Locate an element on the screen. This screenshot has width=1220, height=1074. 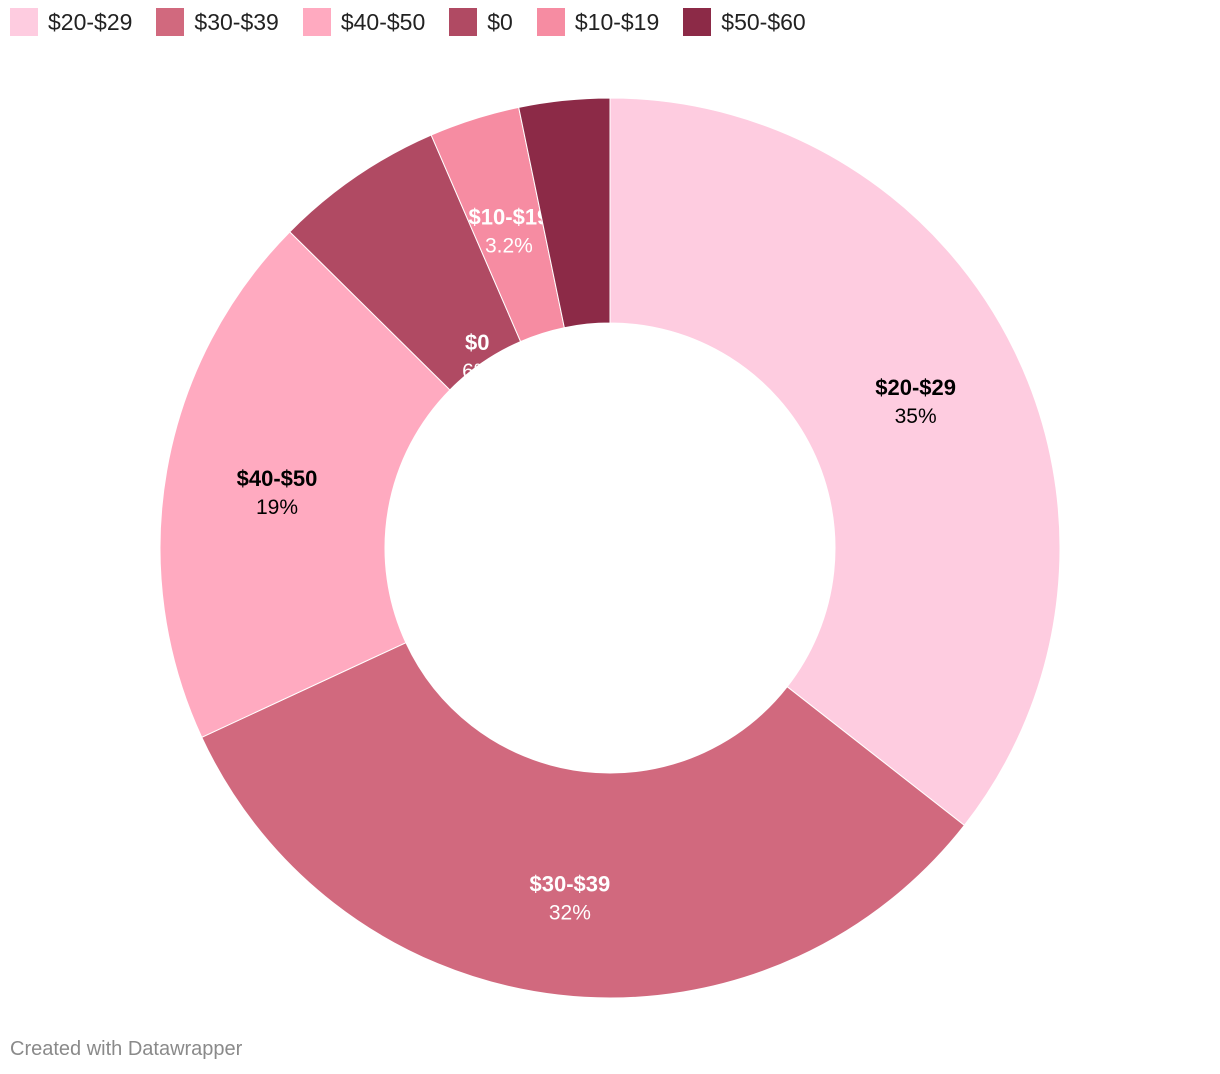
legend-item-50-60: $50-$60 is located at coordinates (744, 22).